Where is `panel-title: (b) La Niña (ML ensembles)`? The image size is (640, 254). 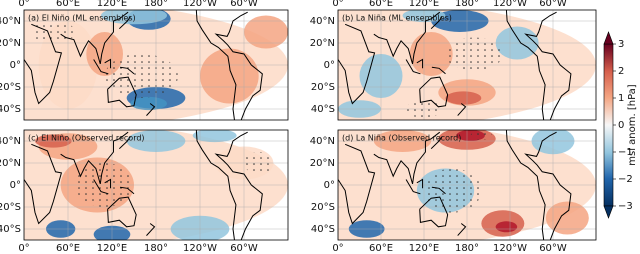
panel-title: (b) La Niña (ML ensembles) is located at coordinates (397, 18).